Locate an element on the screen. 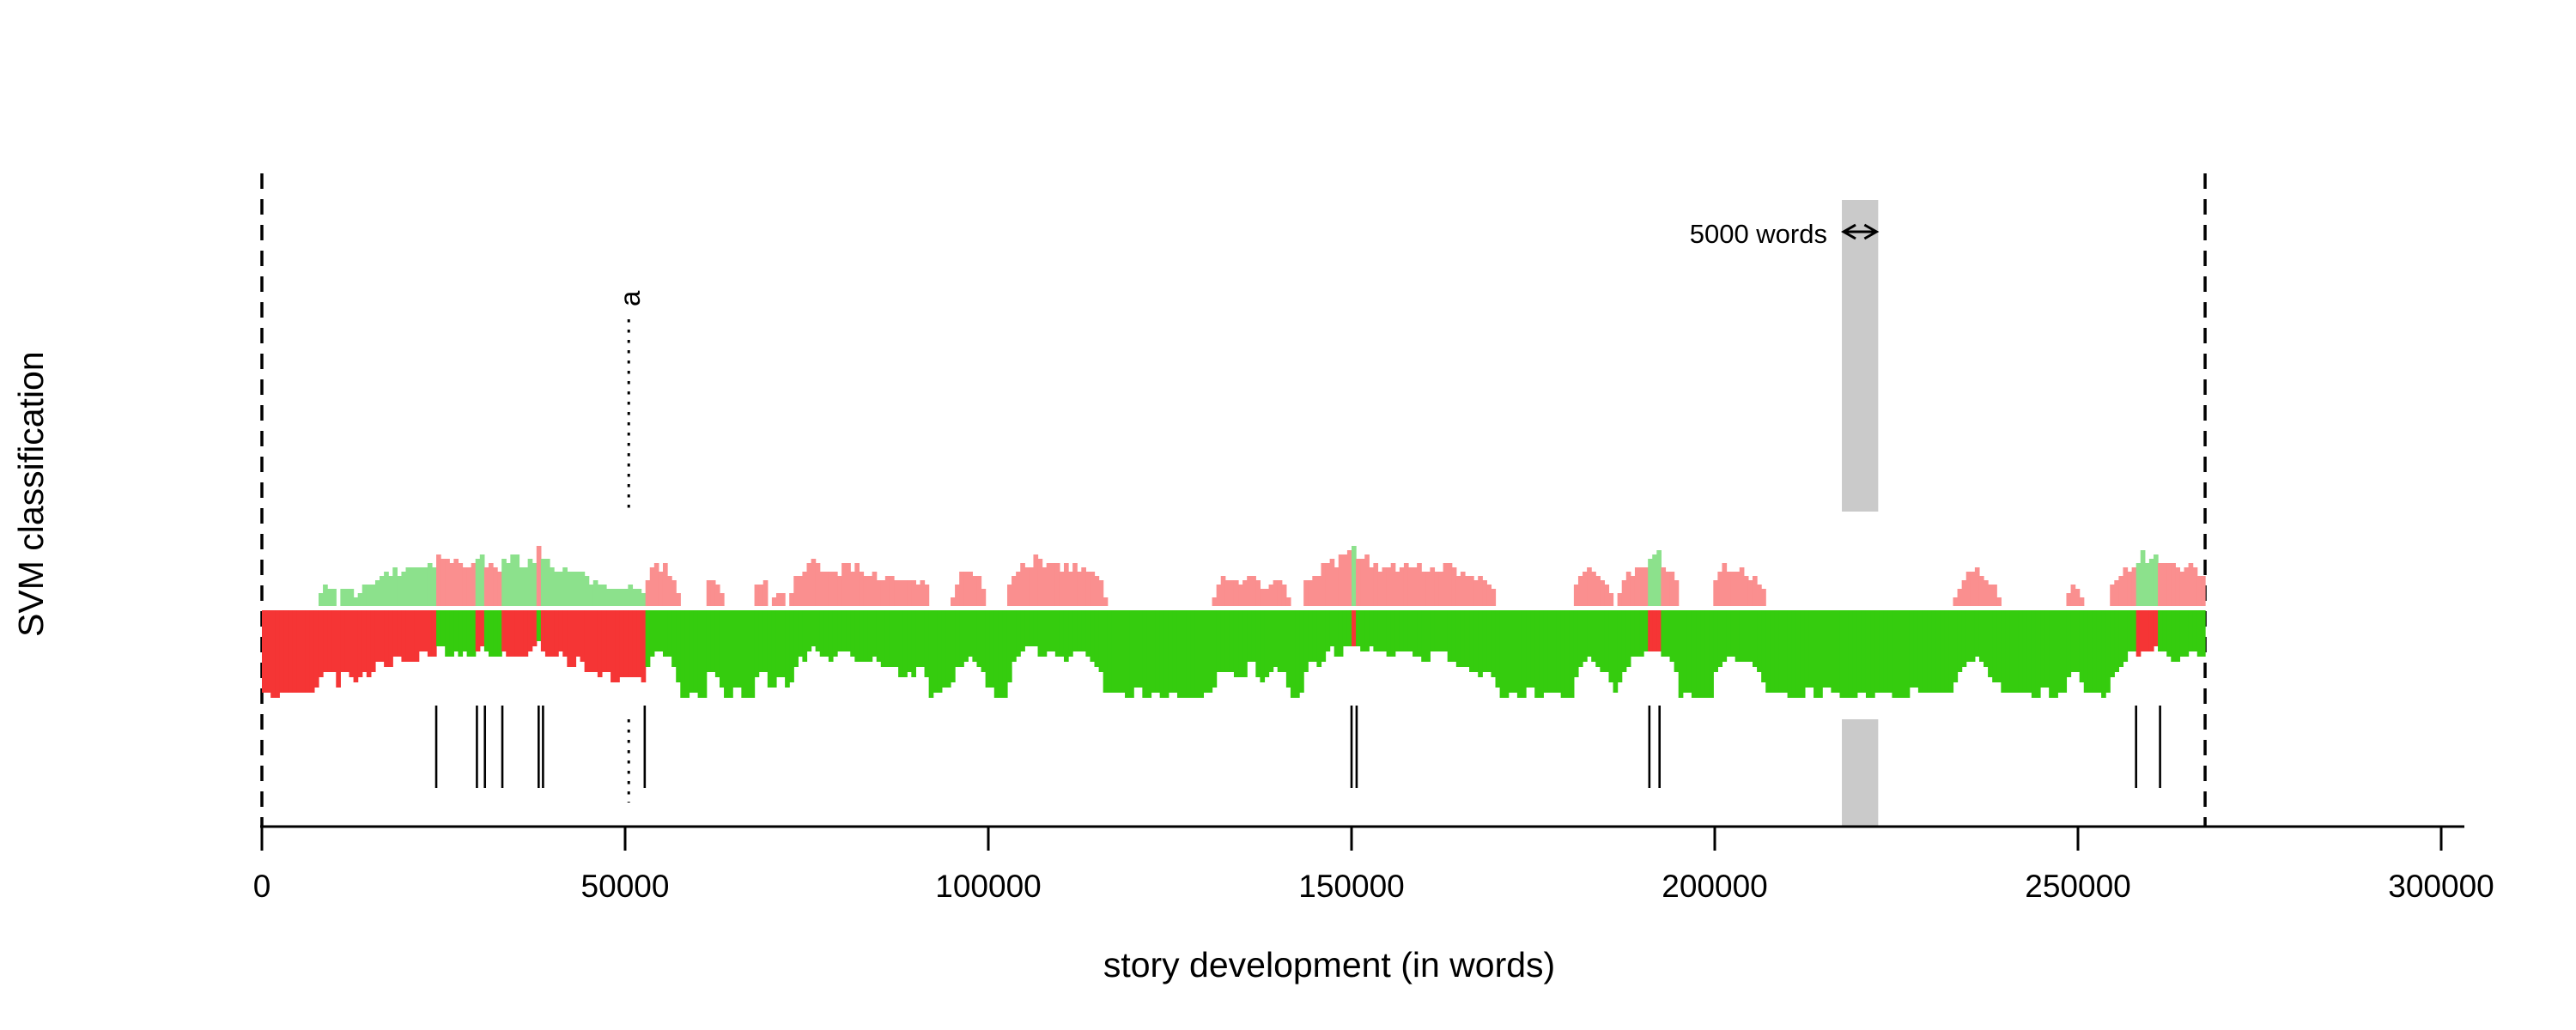 The width and height of the screenshot is (2576, 1030). x-tick-label: 100000 is located at coordinates (988, 886).